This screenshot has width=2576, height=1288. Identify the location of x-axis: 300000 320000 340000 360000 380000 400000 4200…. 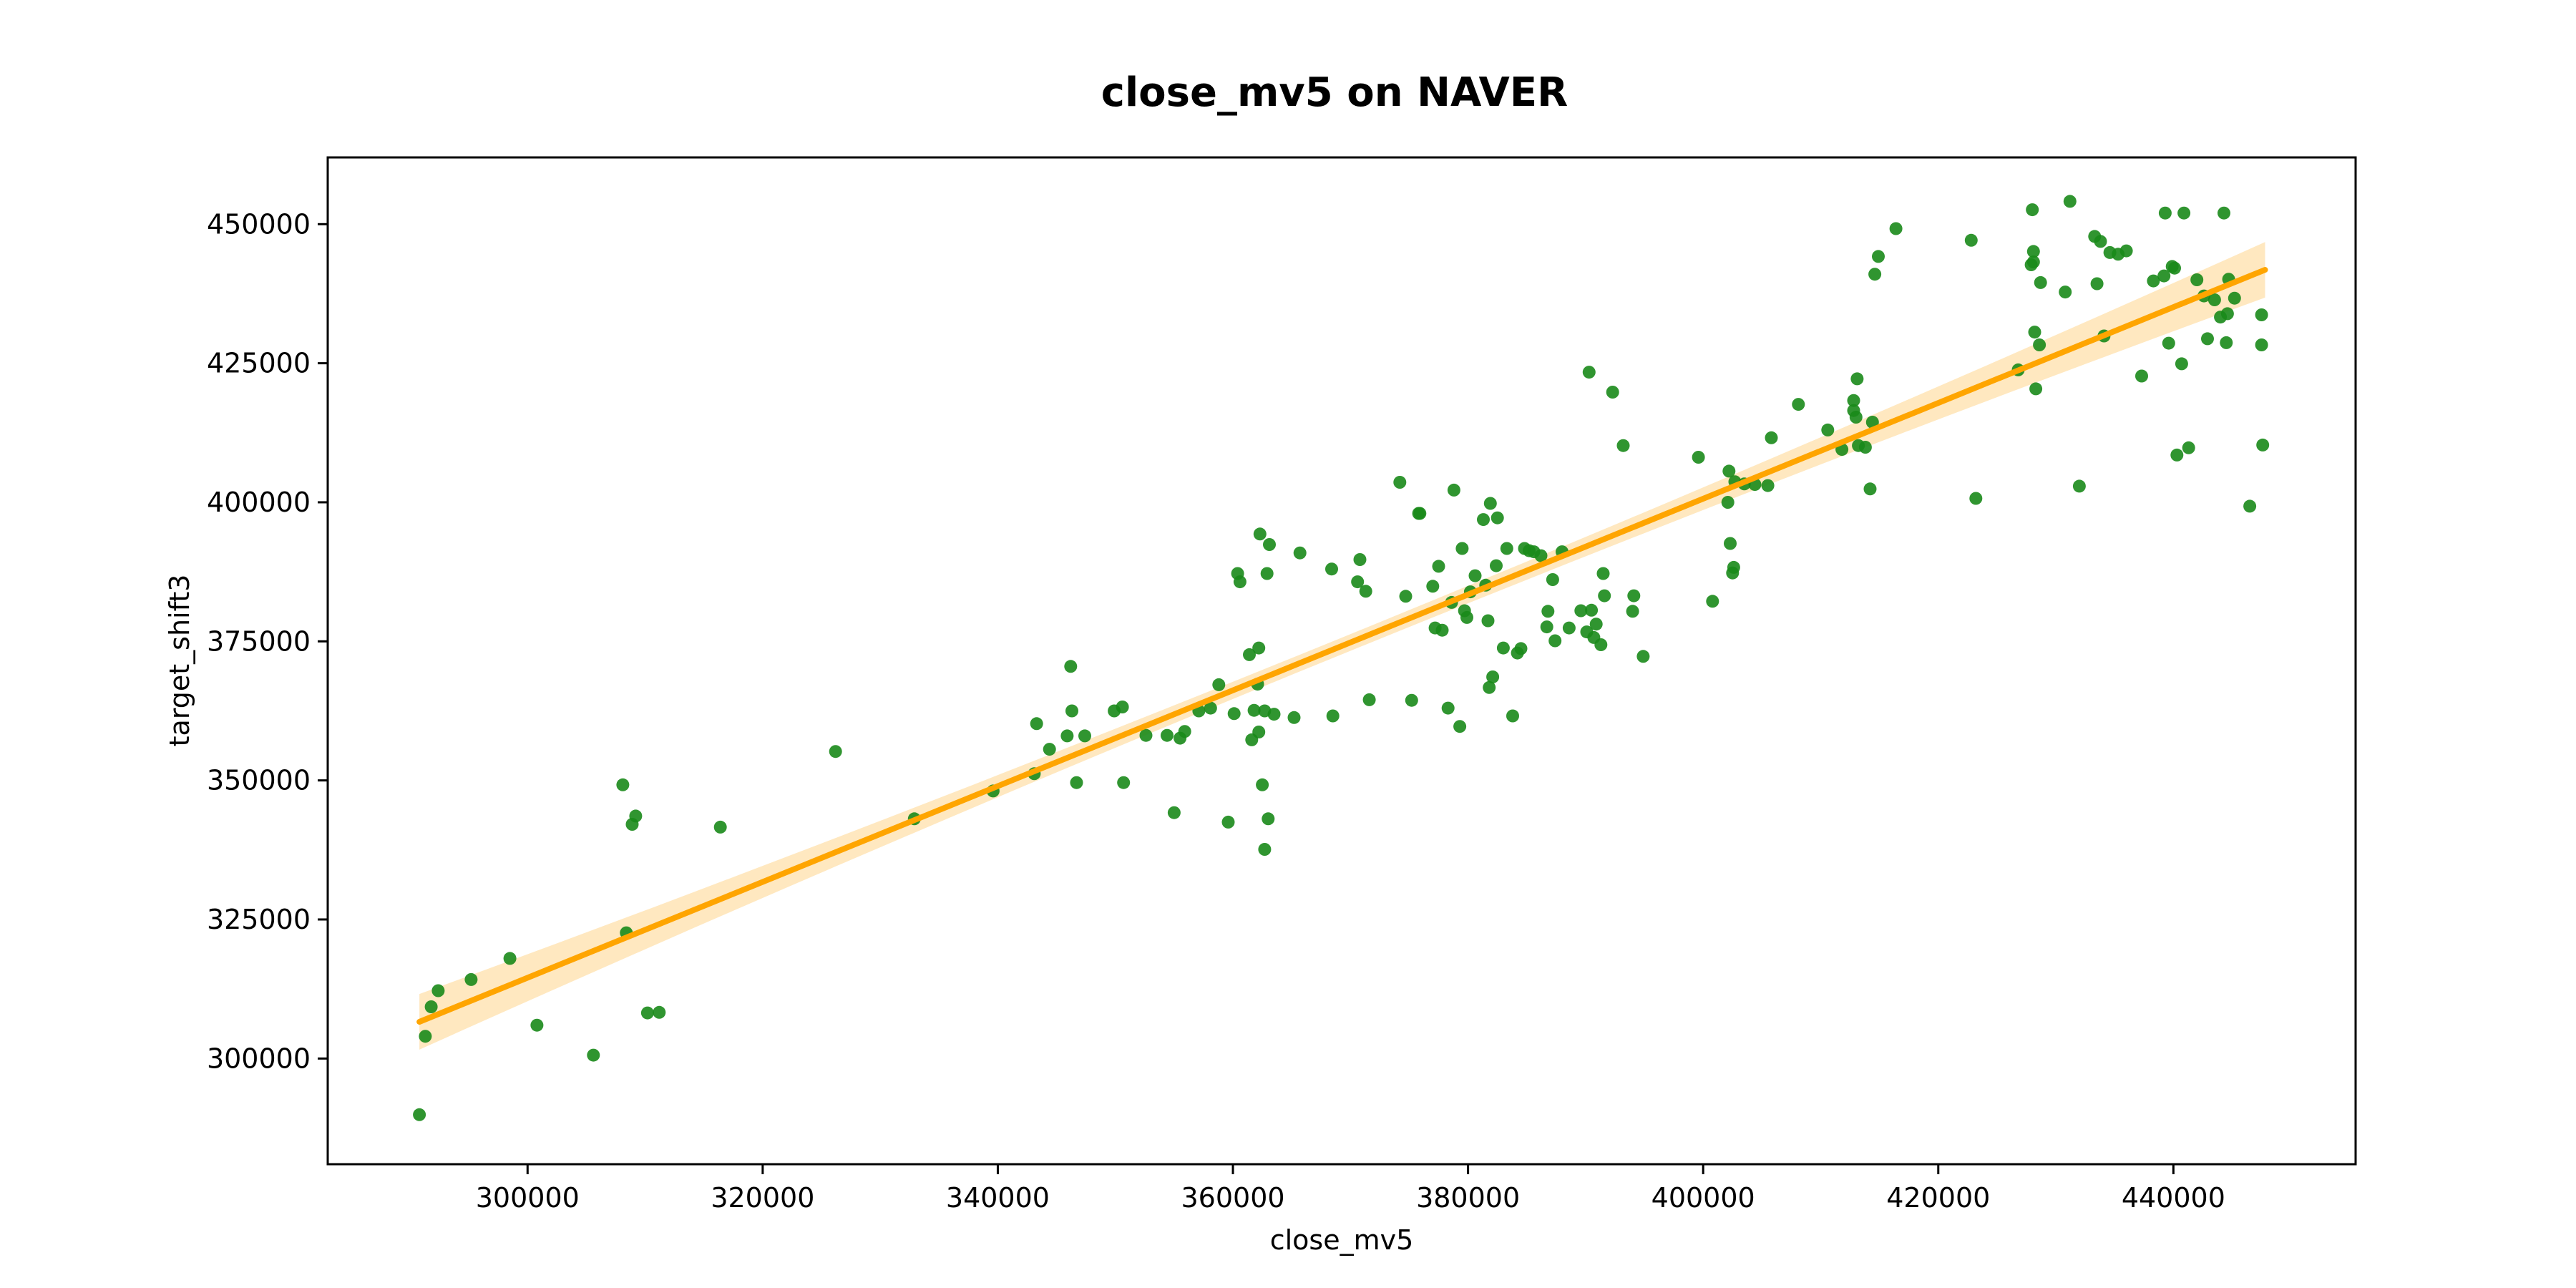
(1350, 1189).